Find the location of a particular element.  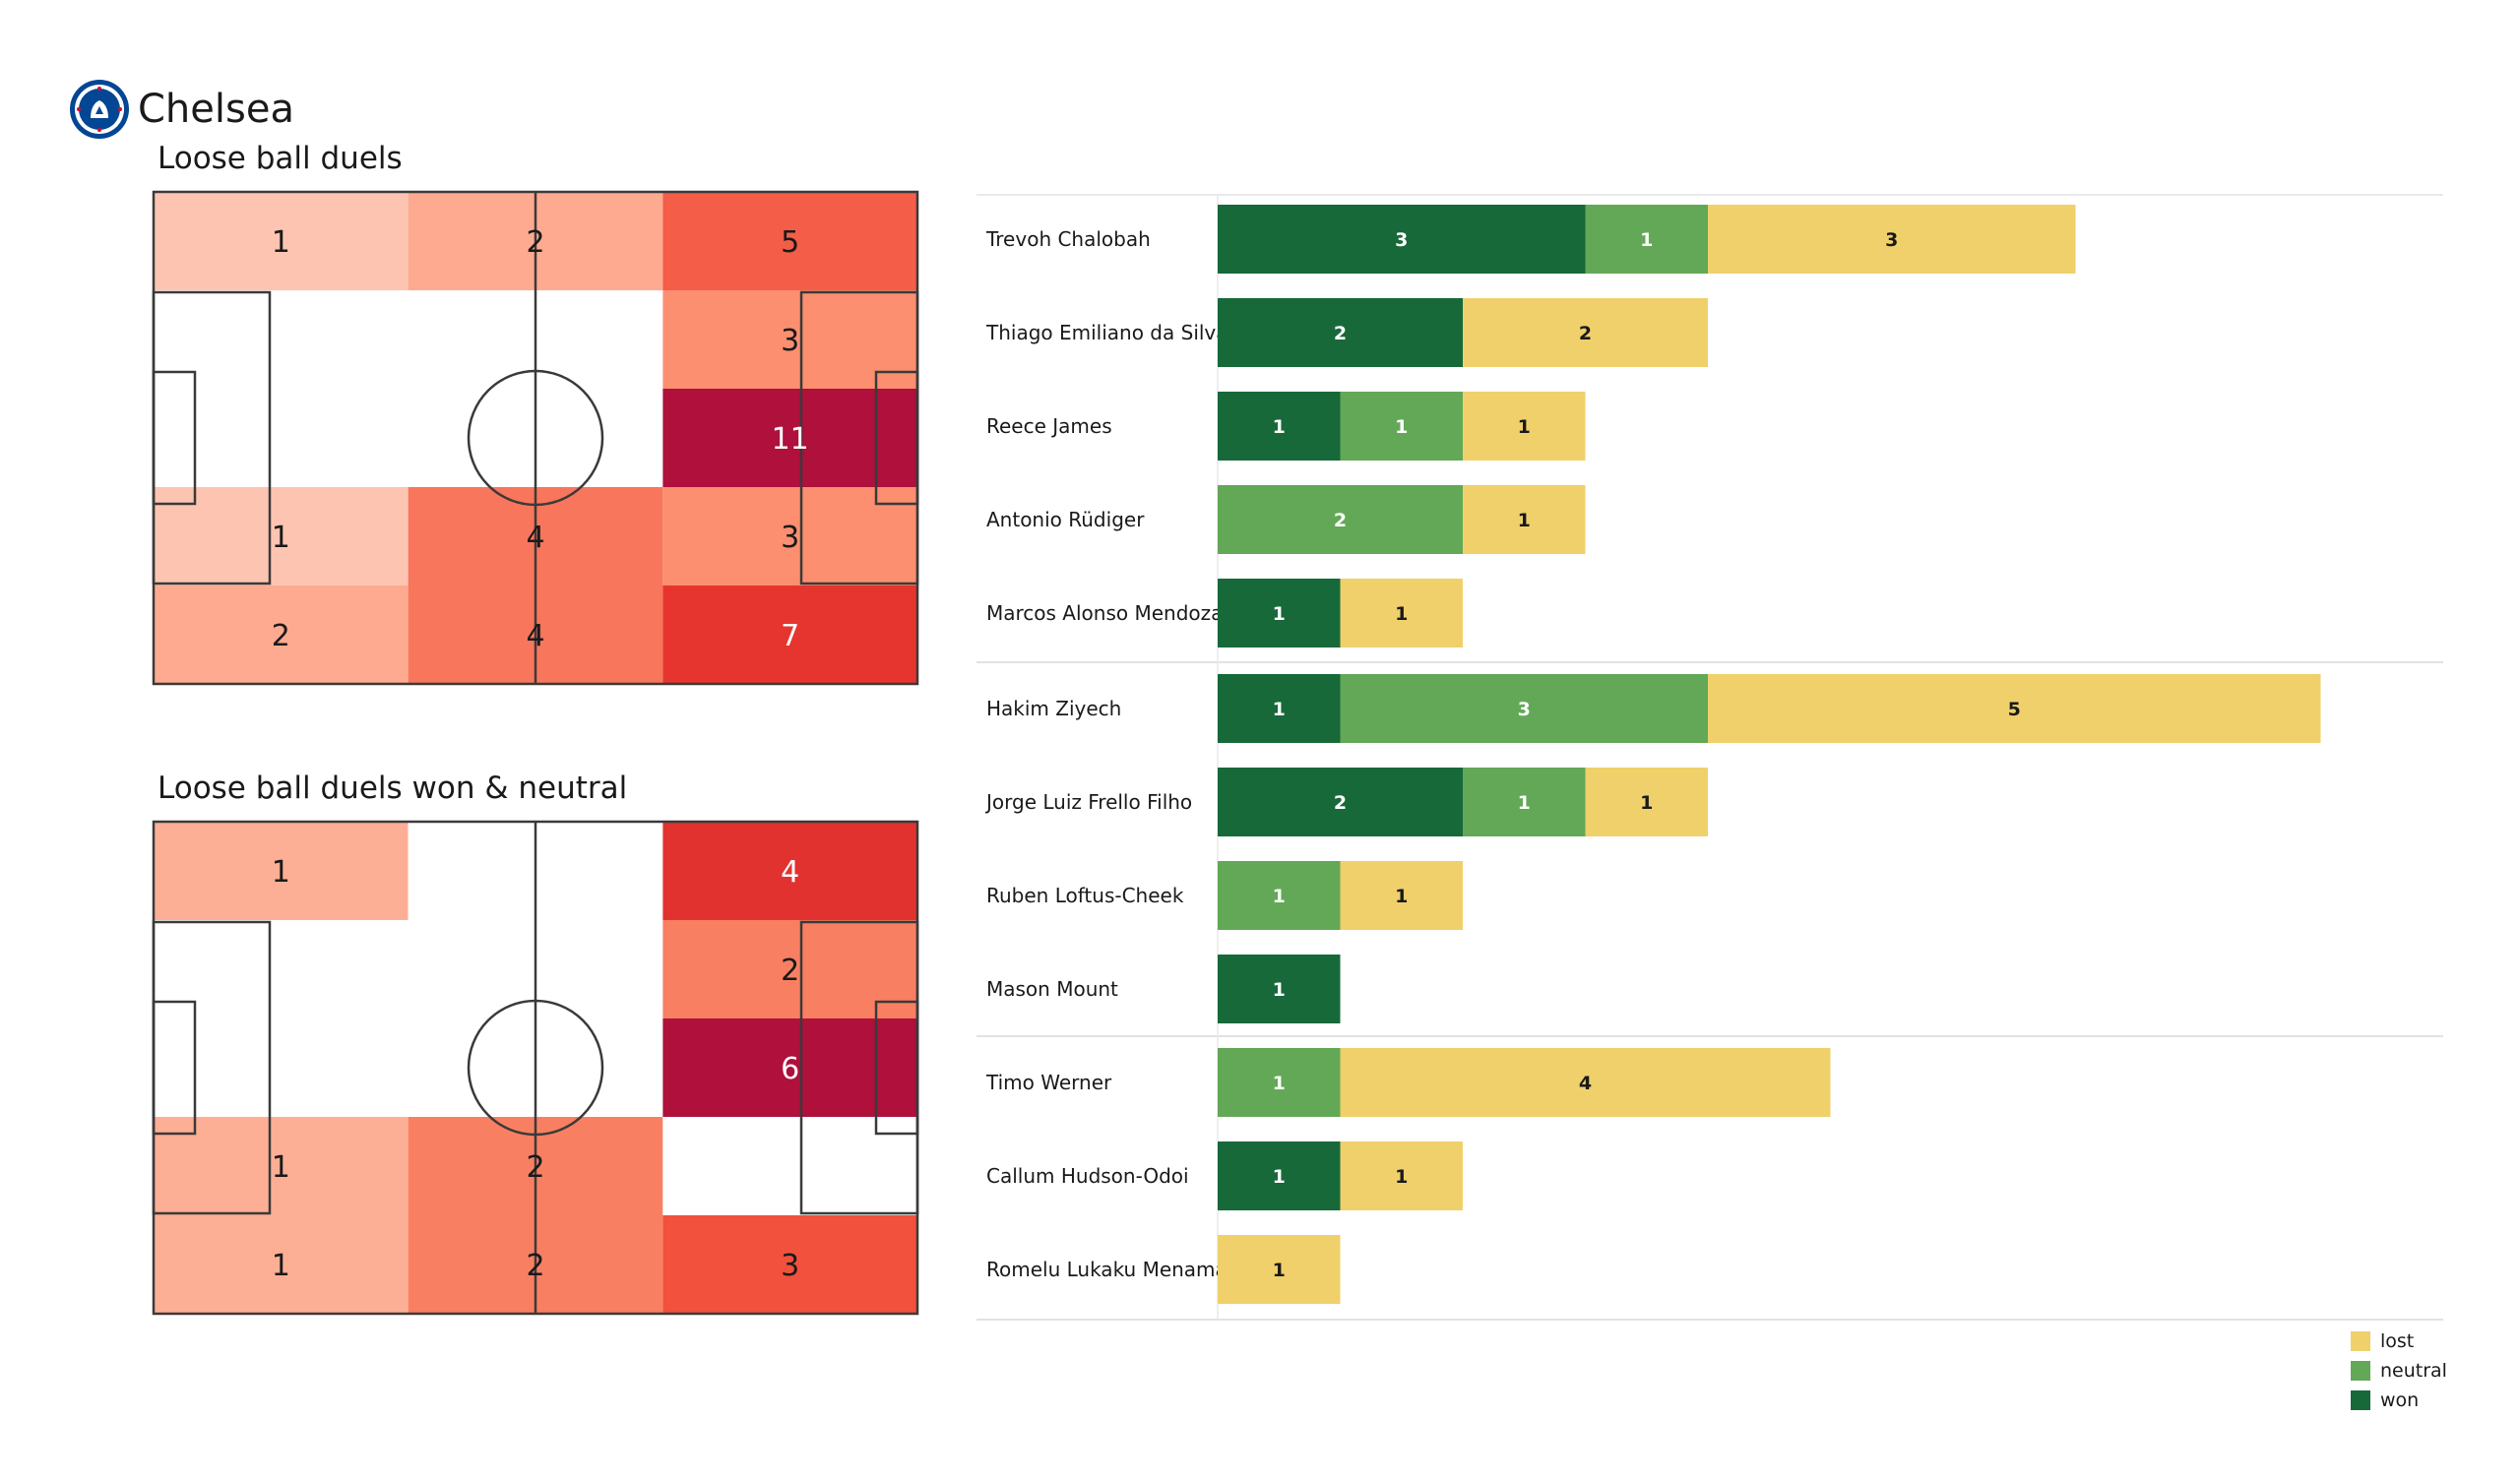

legend-swatch-lost is located at coordinates (2360, 1341).